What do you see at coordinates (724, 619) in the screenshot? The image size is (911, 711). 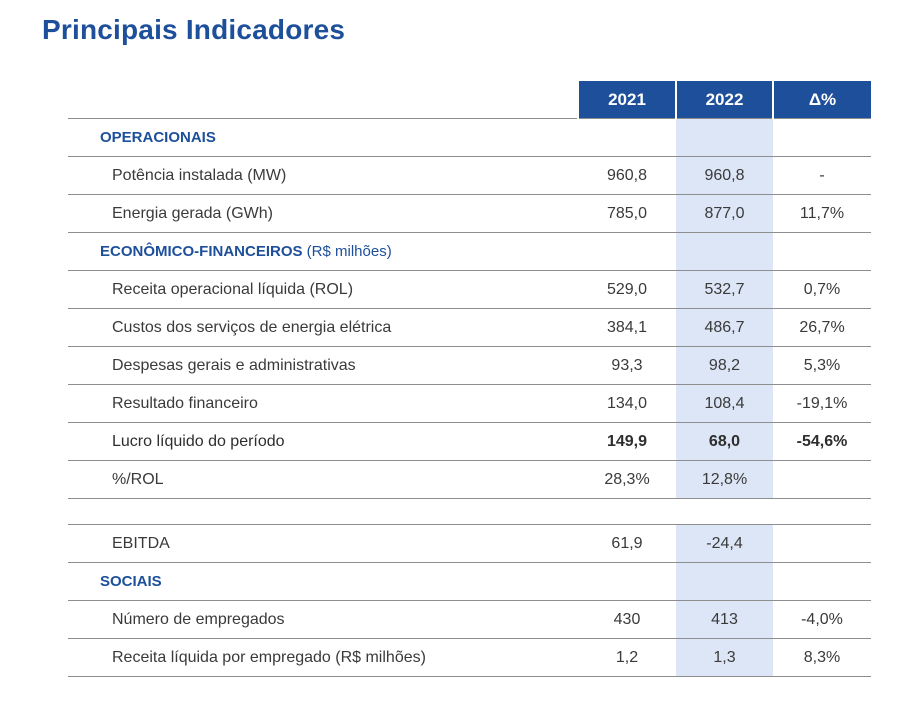 I see `cell-2022: 413` at bounding box center [724, 619].